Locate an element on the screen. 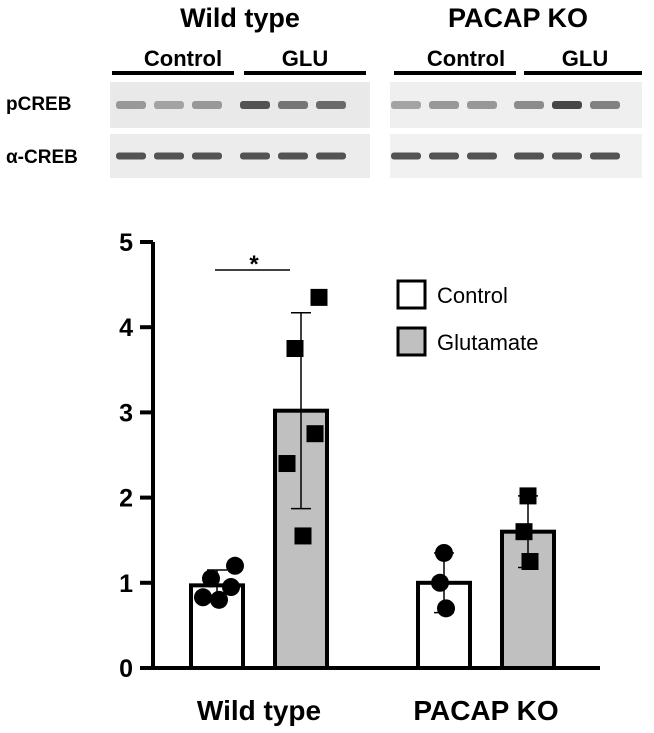  x-category-pacap-ko: PACAP KO is located at coordinates (485, 710).